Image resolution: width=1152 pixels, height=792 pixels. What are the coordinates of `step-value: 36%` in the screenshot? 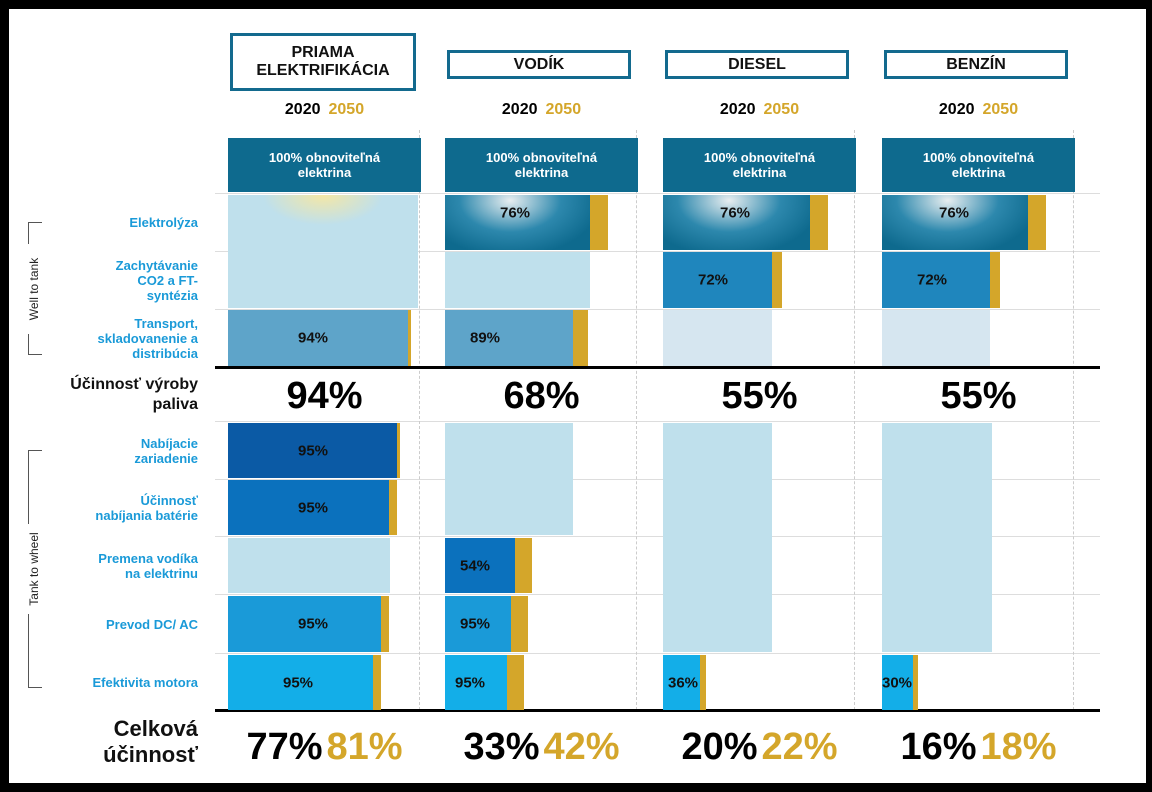 It's located at (683, 682).